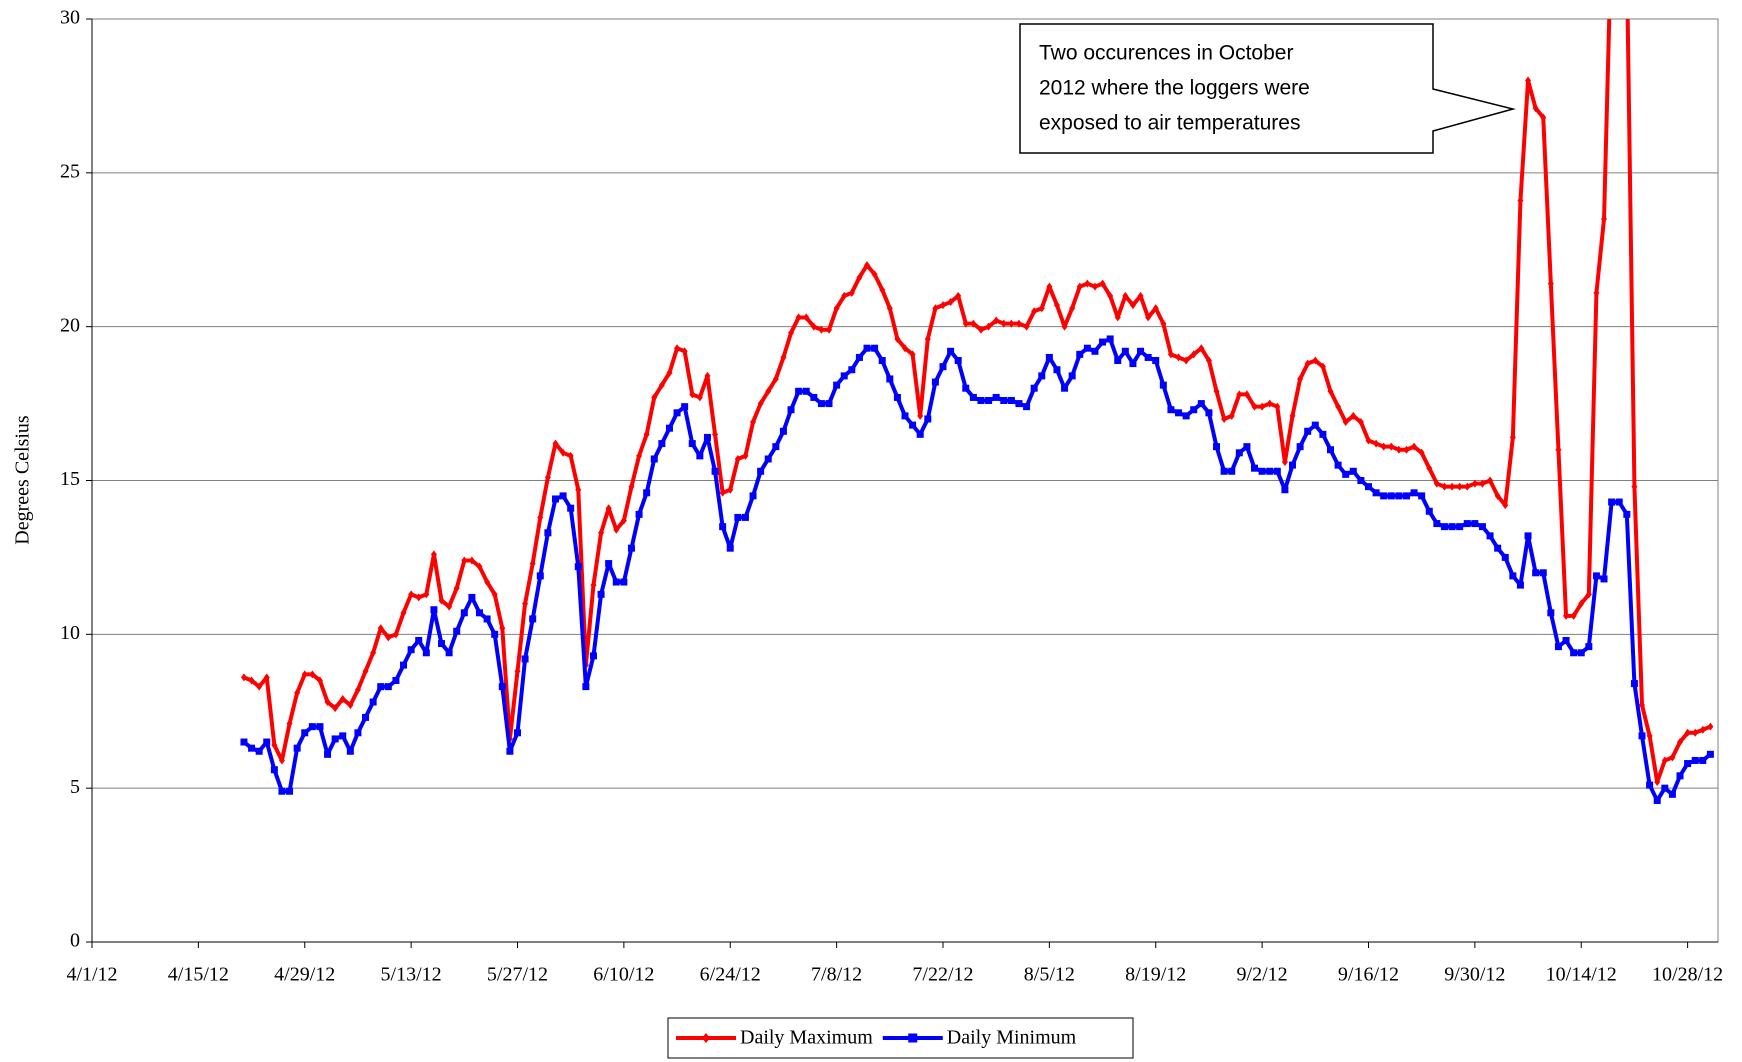 The height and width of the screenshot is (1062, 1742). I want to click on x-tick-label: 6/10/12, so click(623, 975).